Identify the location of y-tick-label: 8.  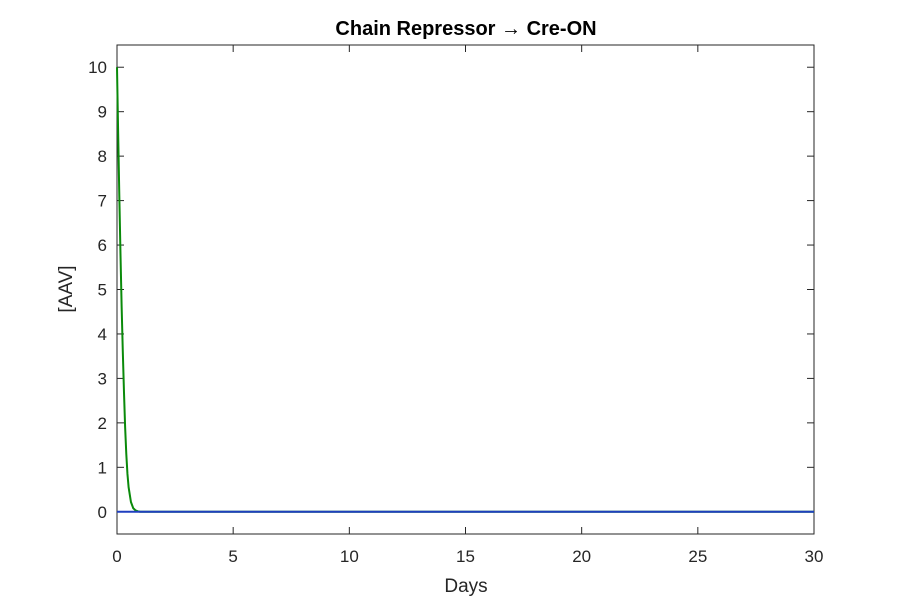
(102, 156).